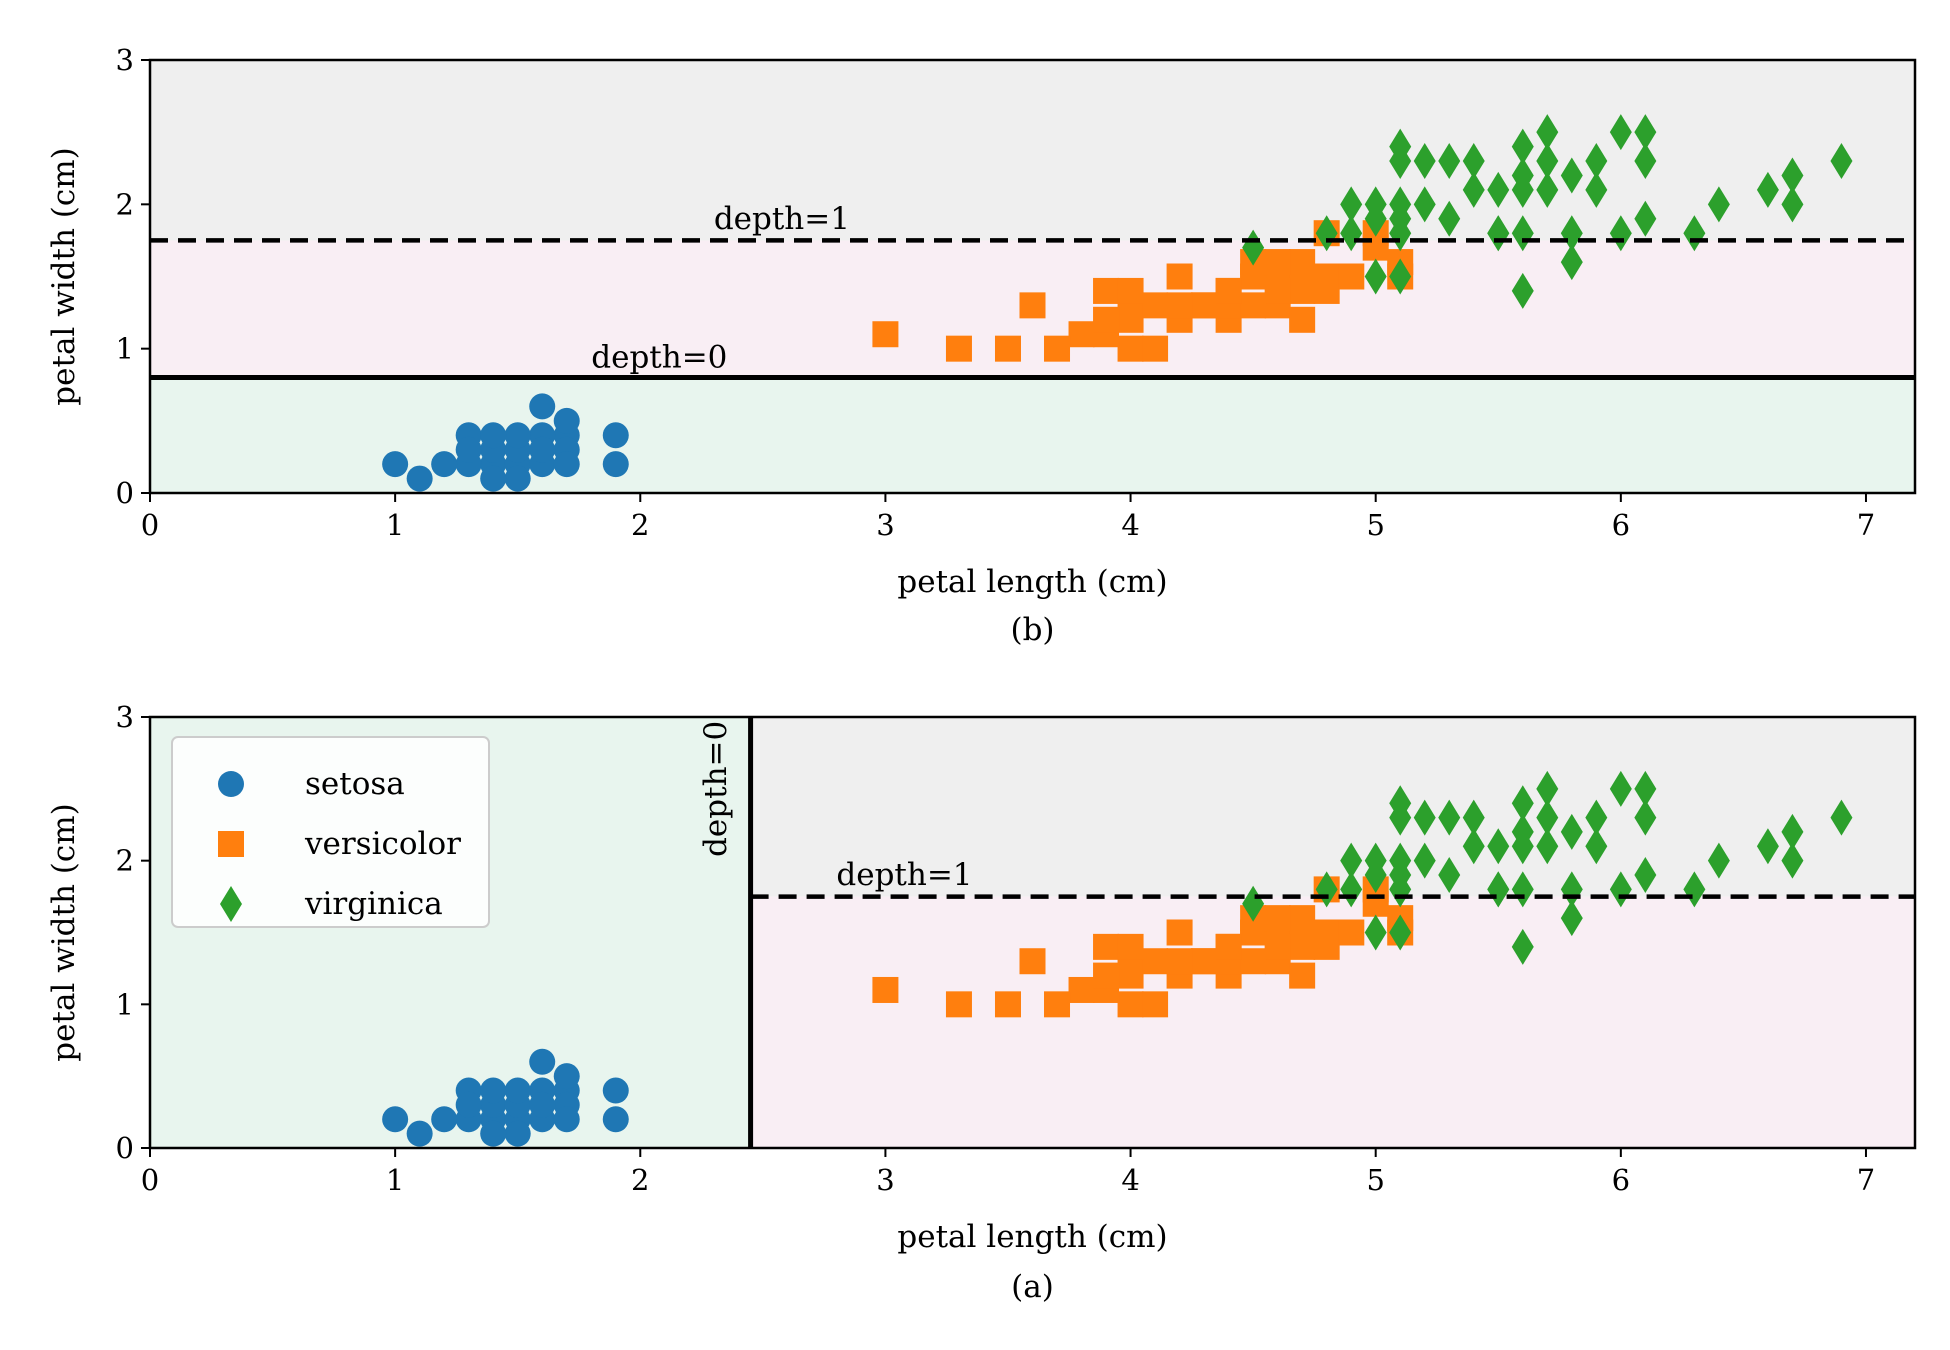 The image size is (1950, 1350). What do you see at coordinates (1032, 150) in the screenshot?
I see `region-virginica` at bounding box center [1032, 150].